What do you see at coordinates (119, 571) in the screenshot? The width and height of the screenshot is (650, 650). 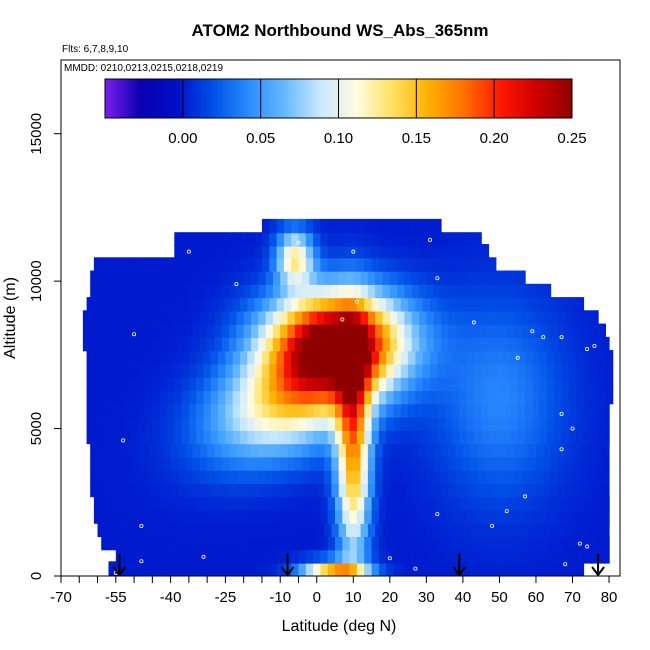 I see `flight-arrow-head` at bounding box center [119, 571].